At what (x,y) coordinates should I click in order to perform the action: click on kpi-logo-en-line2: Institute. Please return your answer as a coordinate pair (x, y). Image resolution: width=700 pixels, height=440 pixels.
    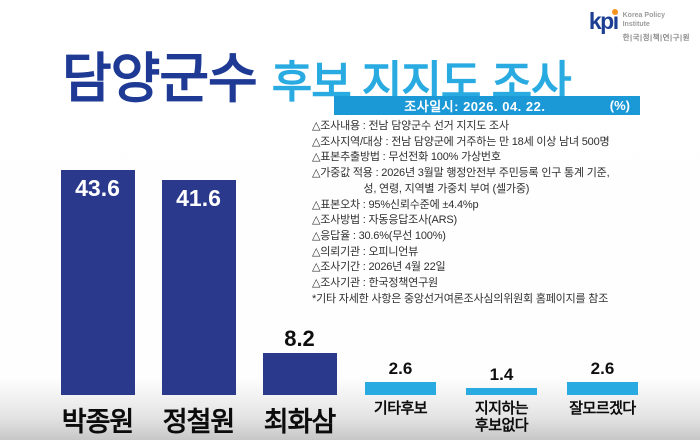
    Looking at the image, I should click on (636, 25).